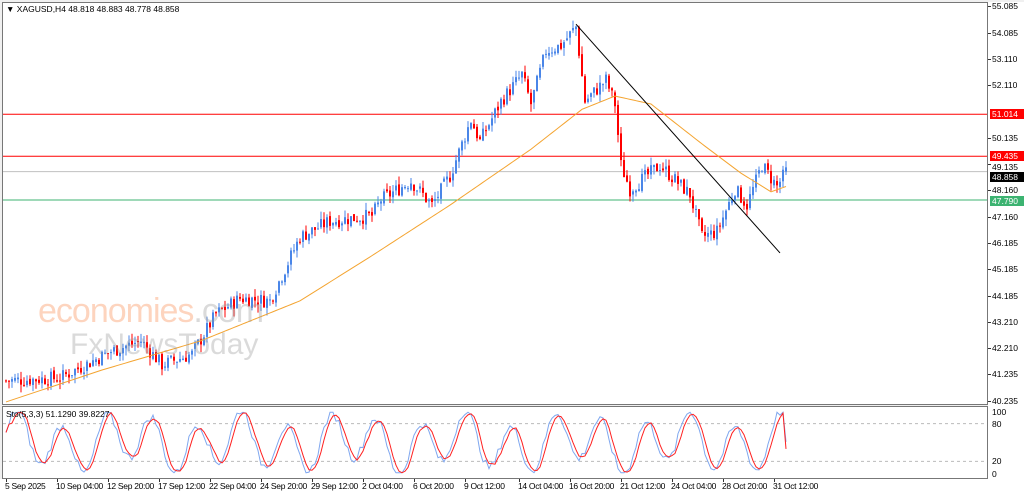 The height and width of the screenshot is (493, 1024). I want to click on price-tick-label: 43.210, so click(1005, 321).